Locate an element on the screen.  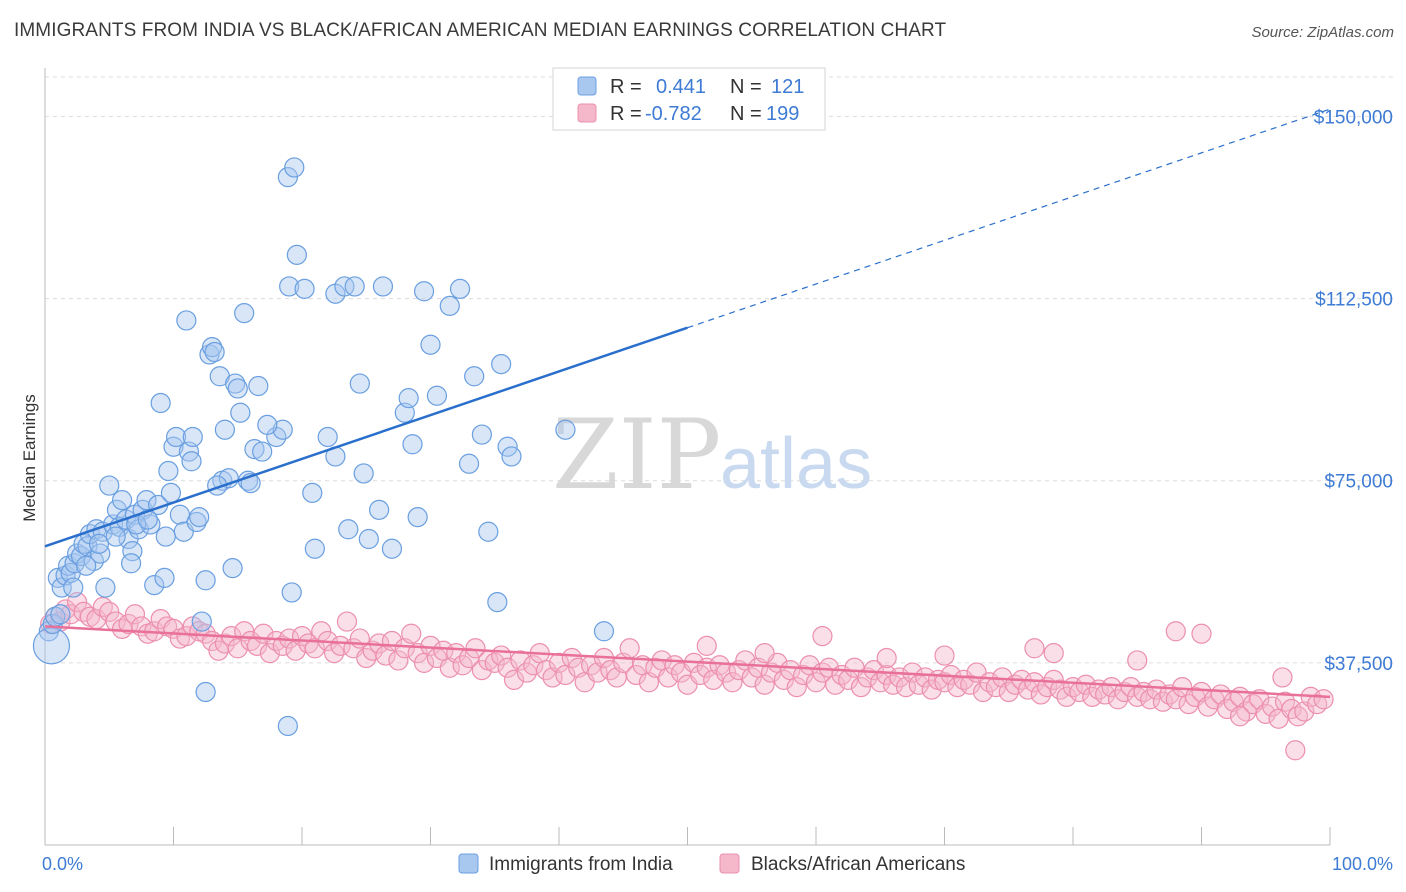
pink-trend-line is located at coordinates (687, 662).